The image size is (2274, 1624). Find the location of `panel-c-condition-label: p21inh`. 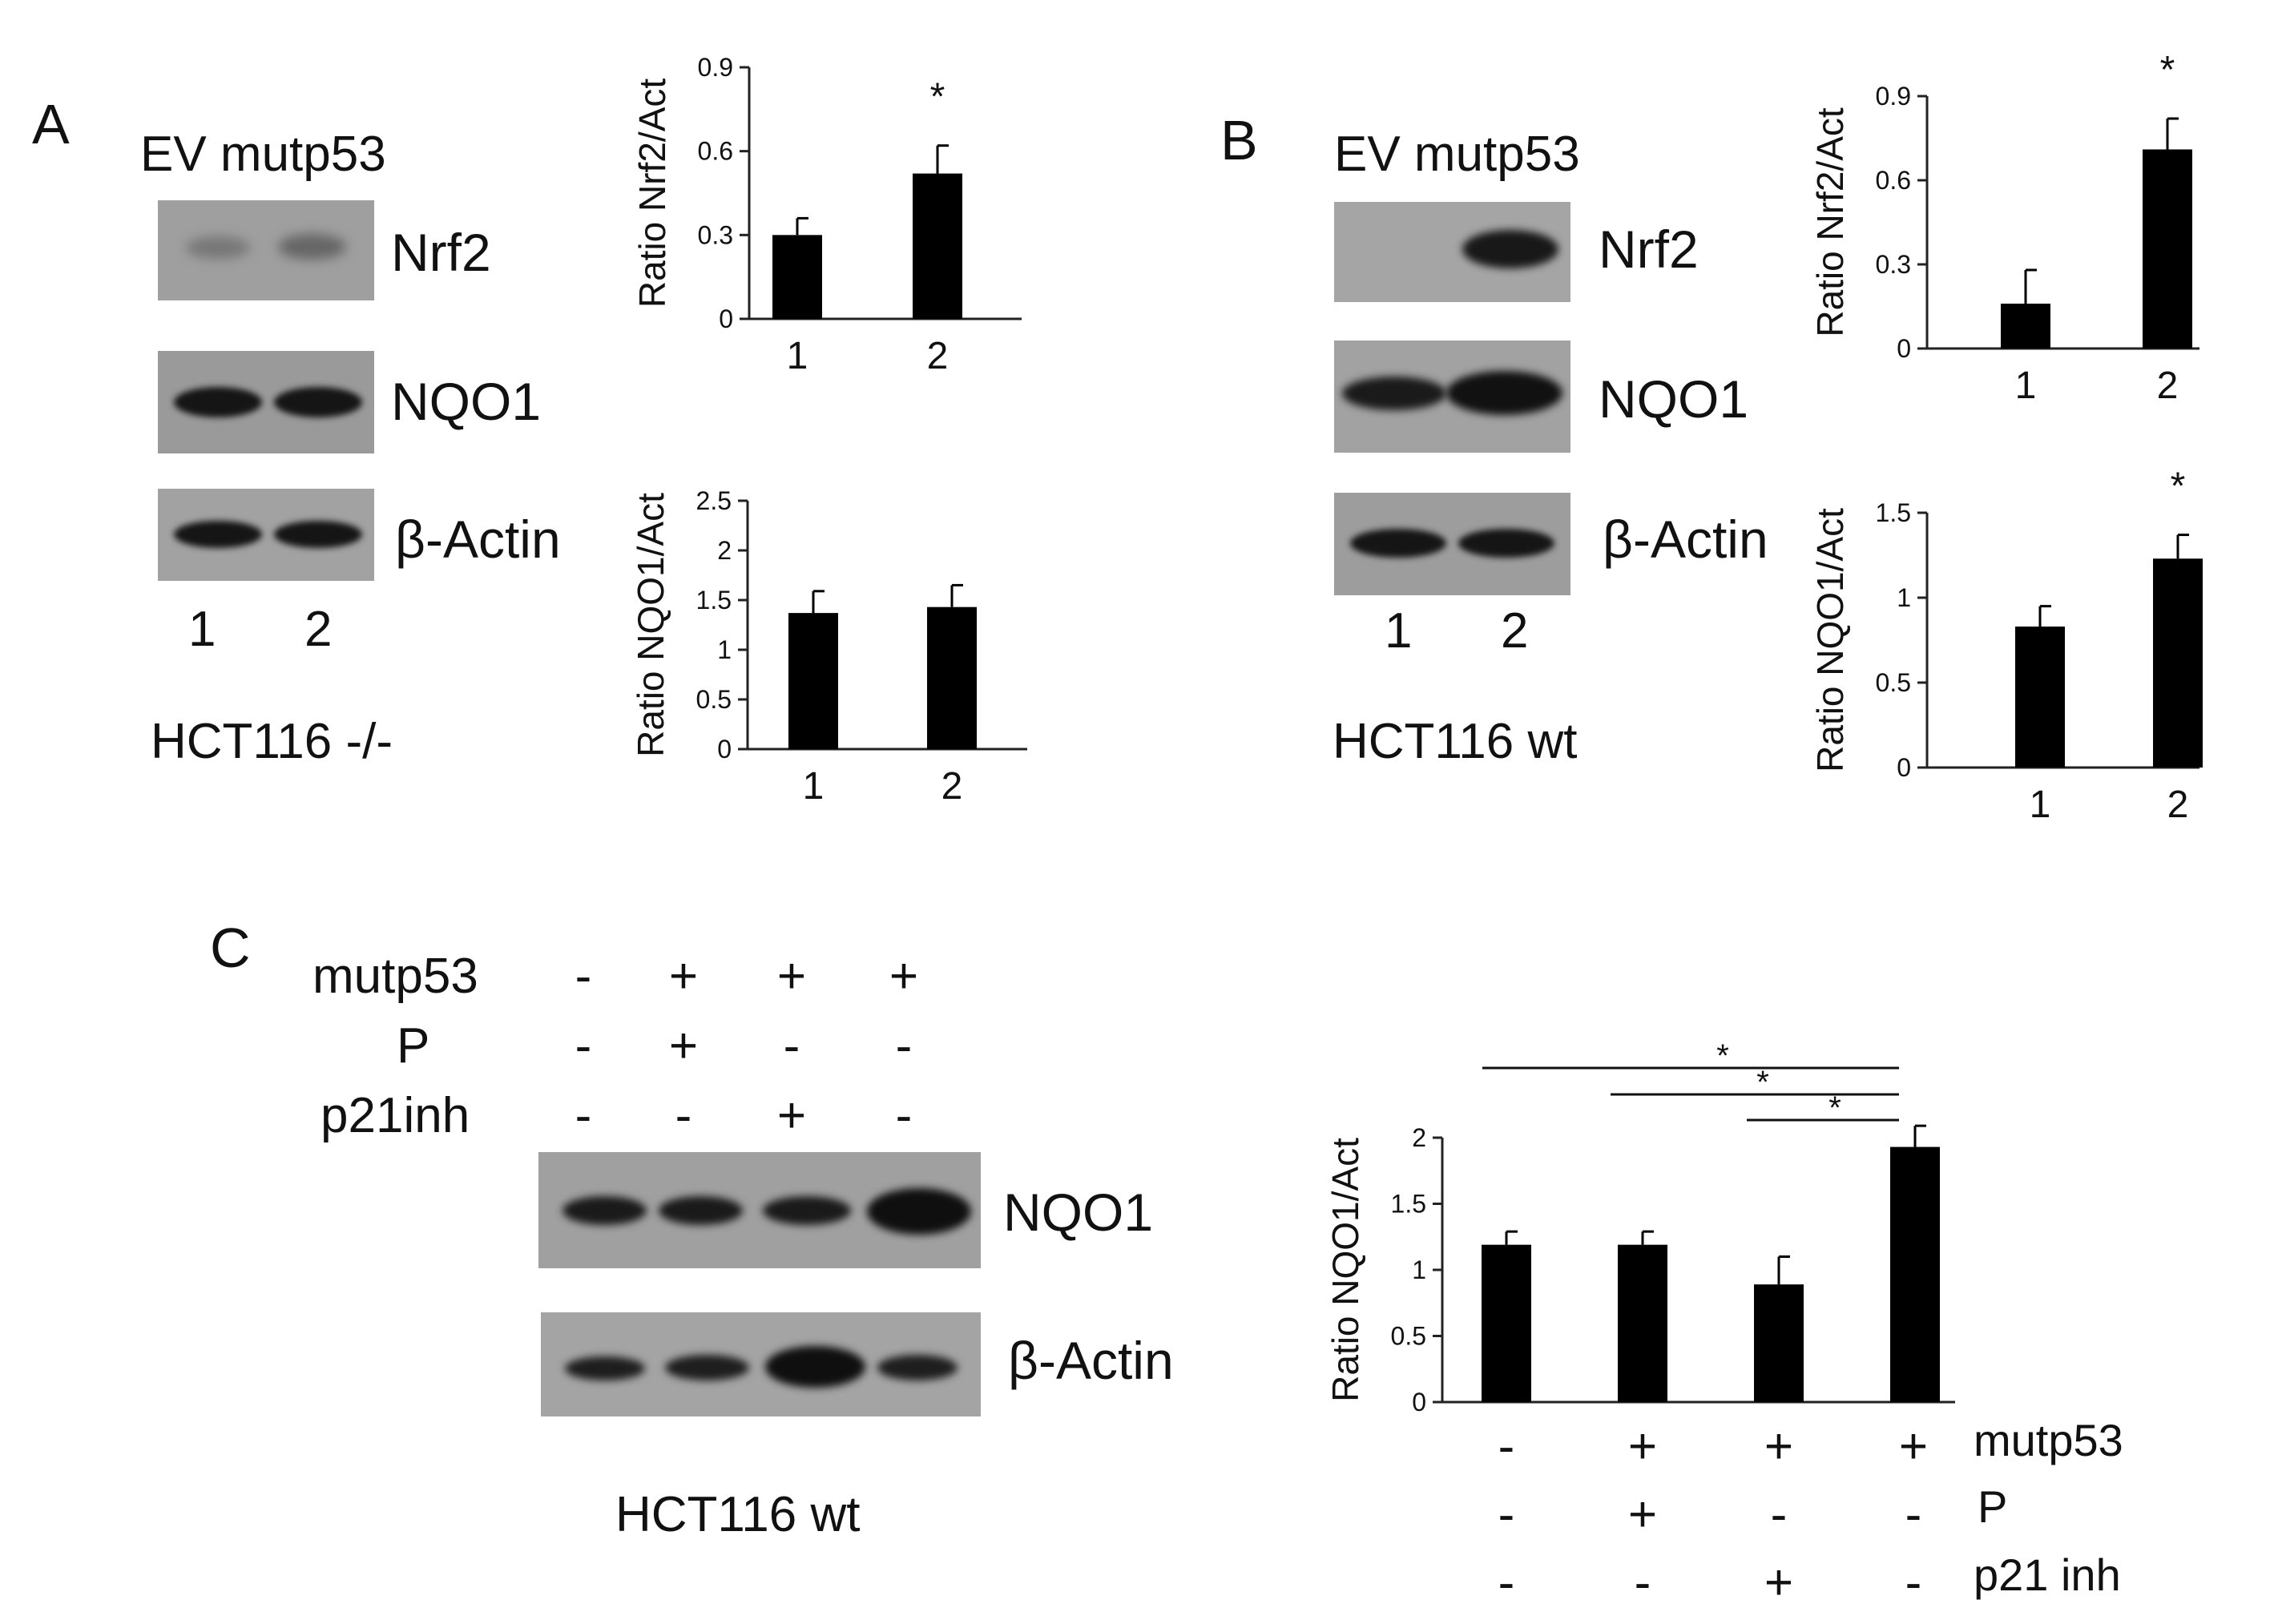

panel-c-condition-label: p21inh is located at coordinates (395, 1115).